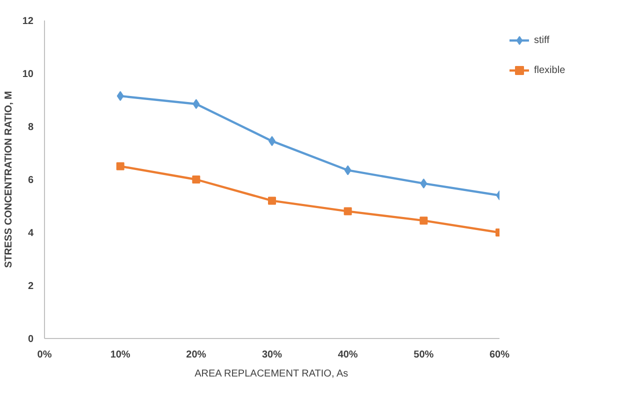  I want to click on x-tick-label: 50%, so click(424, 355).